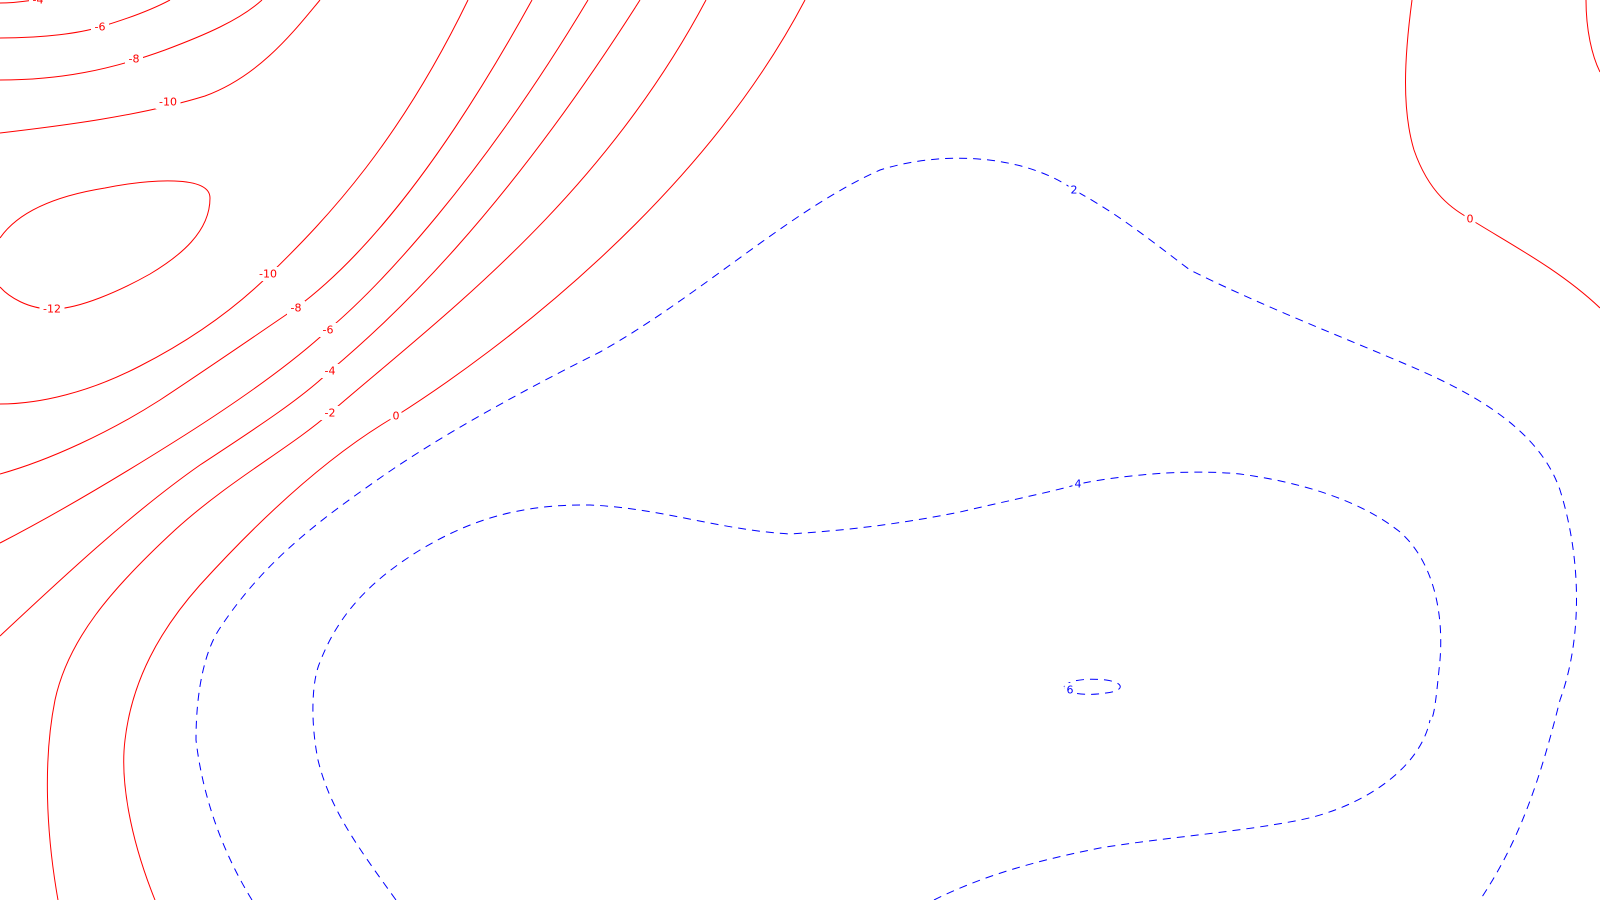 Image resolution: width=1600 pixels, height=900 pixels. Describe the element at coordinates (85, 19) in the screenshot. I see `contour-level-neg6-5: -6` at that location.